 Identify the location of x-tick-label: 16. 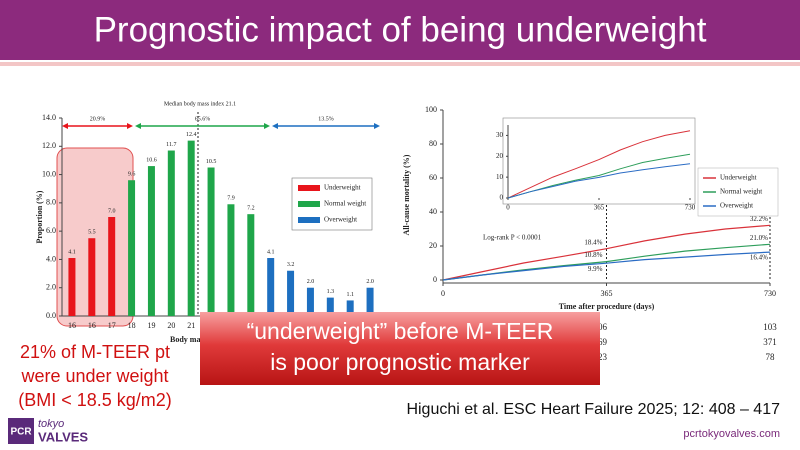
(72, 325).